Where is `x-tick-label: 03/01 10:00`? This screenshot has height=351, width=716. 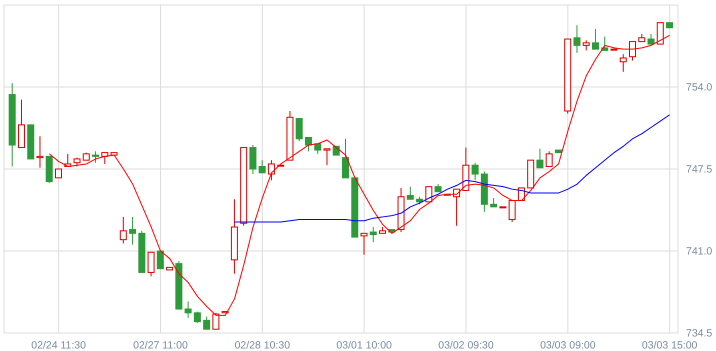 x-tick-label: 03/01 10:00 is located at coordinates (364, 345).